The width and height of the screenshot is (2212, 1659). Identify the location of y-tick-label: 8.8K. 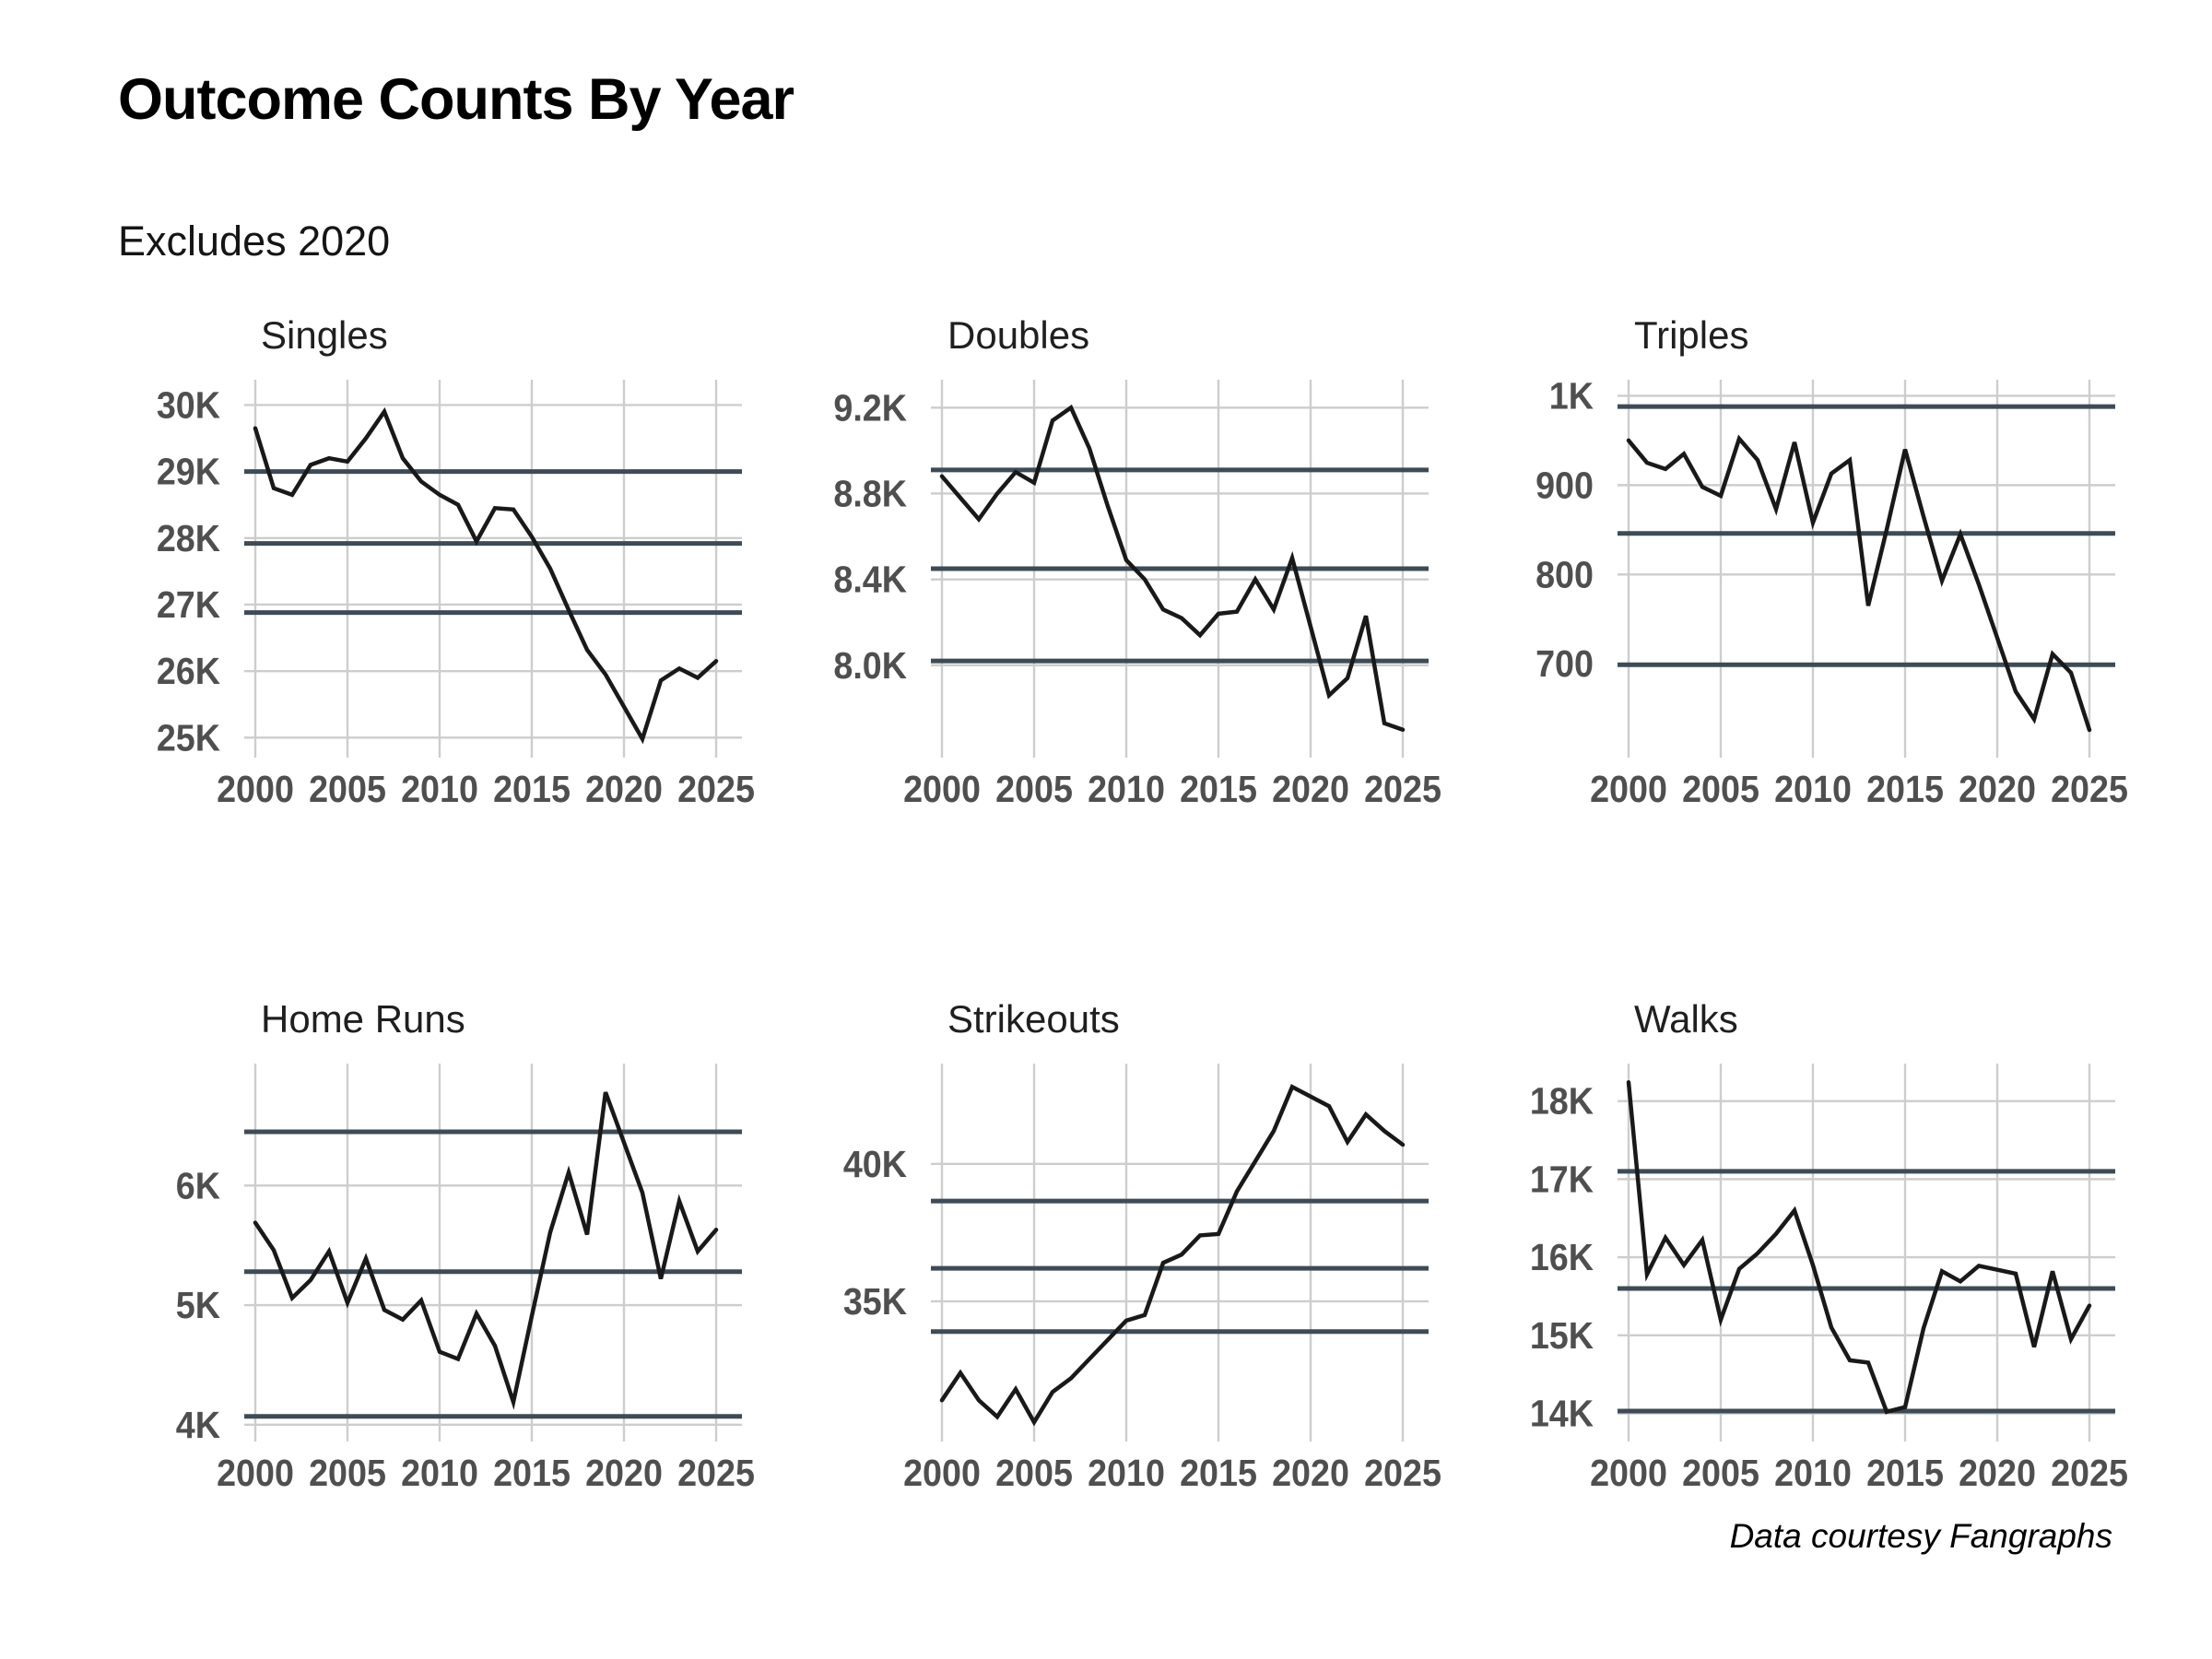
(870, 494).